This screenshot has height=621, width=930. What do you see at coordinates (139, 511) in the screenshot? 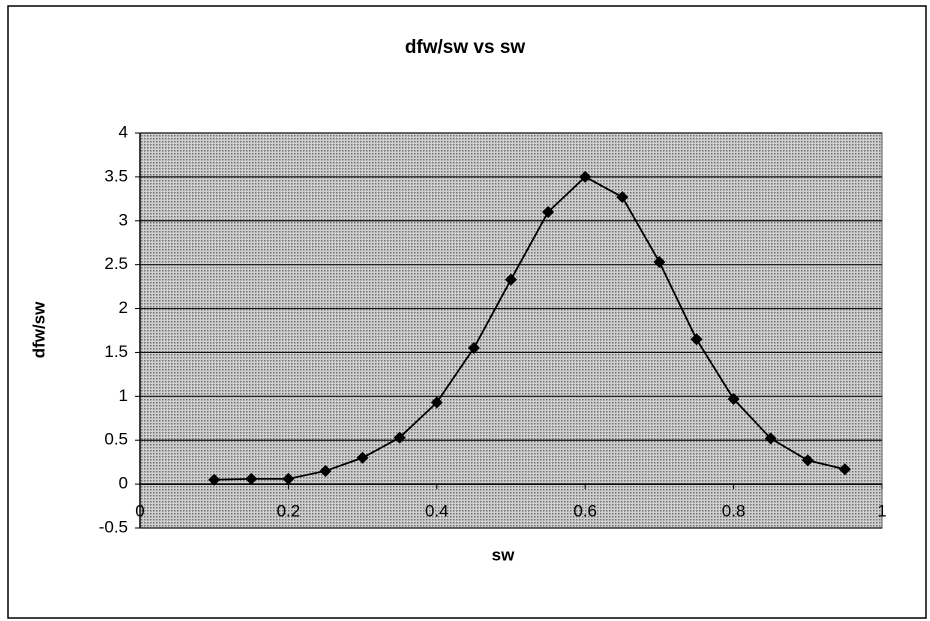
I see `x-tick-label: 0` at bounding box center [139, 511].